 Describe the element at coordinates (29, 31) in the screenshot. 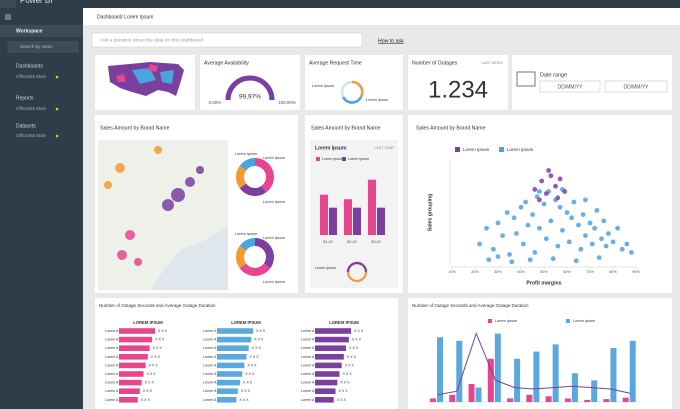

I see `workspace-label: Workspace` at that location.